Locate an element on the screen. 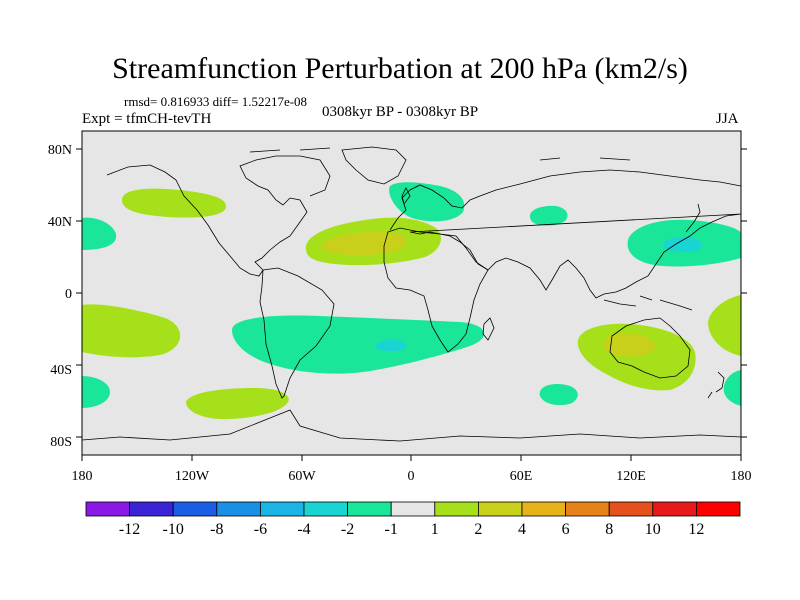 The image size is (800, 600). contour-fill-south-america is located at coordinates (237, 404).